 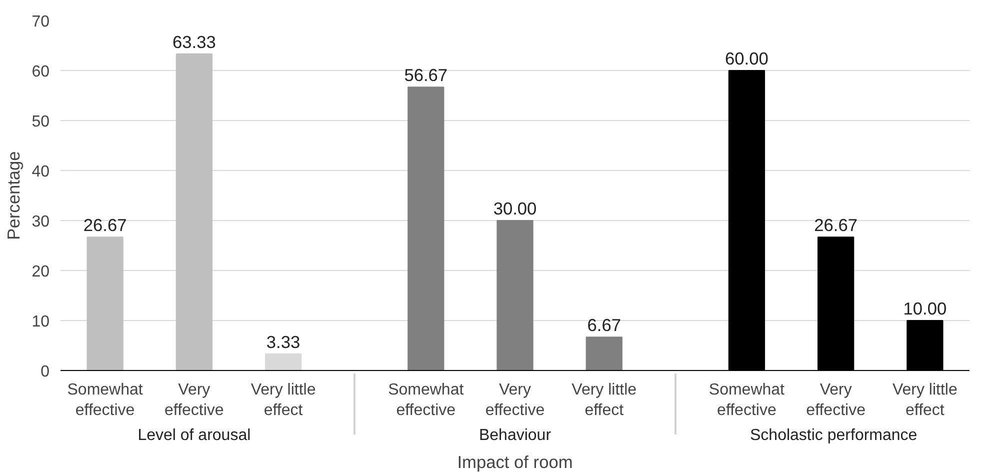 What do you see at coordinates (41, 222) in the screenshot?
I see `y-tick-label: 30` at bounding box center [41, 222].